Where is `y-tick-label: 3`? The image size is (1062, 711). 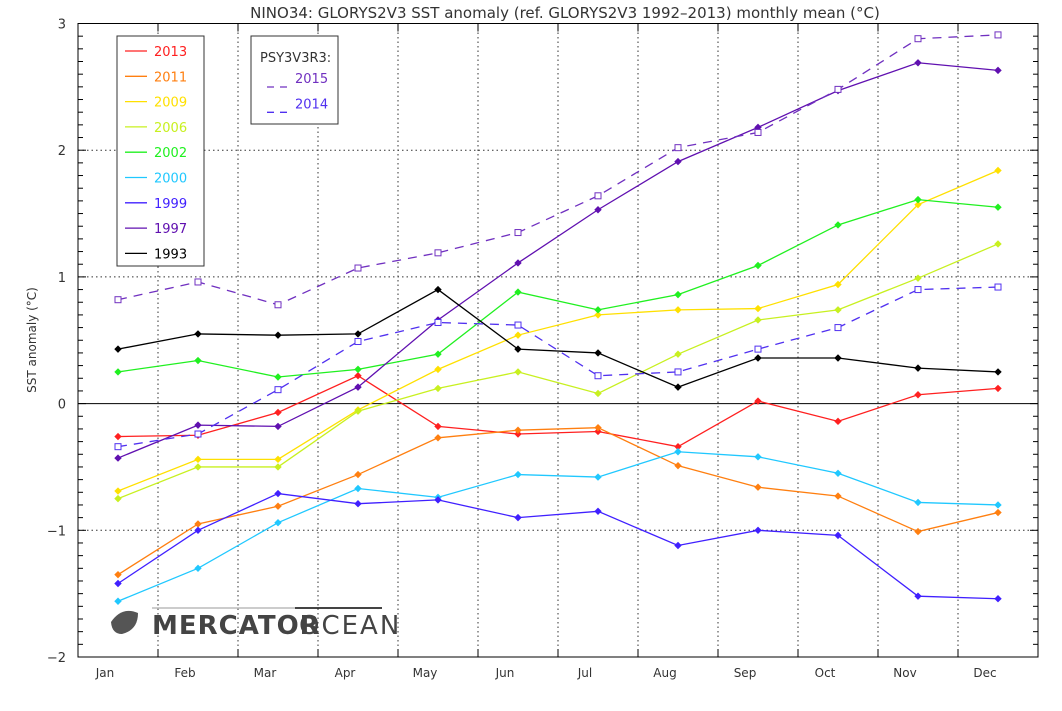
y-tick-label: 3 is located at coordinates (62, 25).